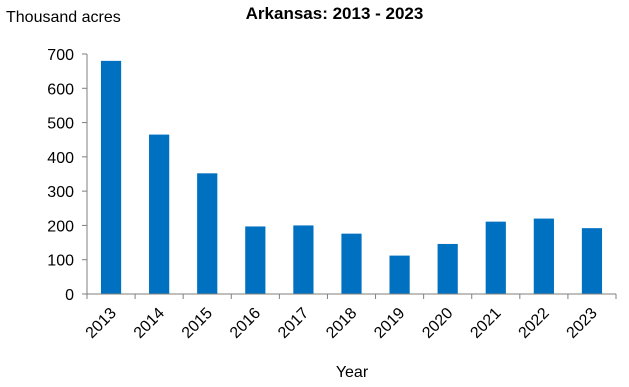 This screenshot has height=387, width=629. Describe the element at coordinates (592, 261) in the screenshot. I see `bar-2023` at that location.